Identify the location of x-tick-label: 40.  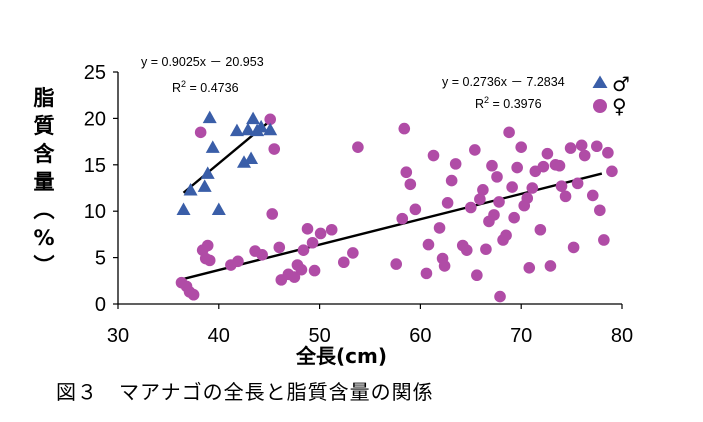
(219, 336).